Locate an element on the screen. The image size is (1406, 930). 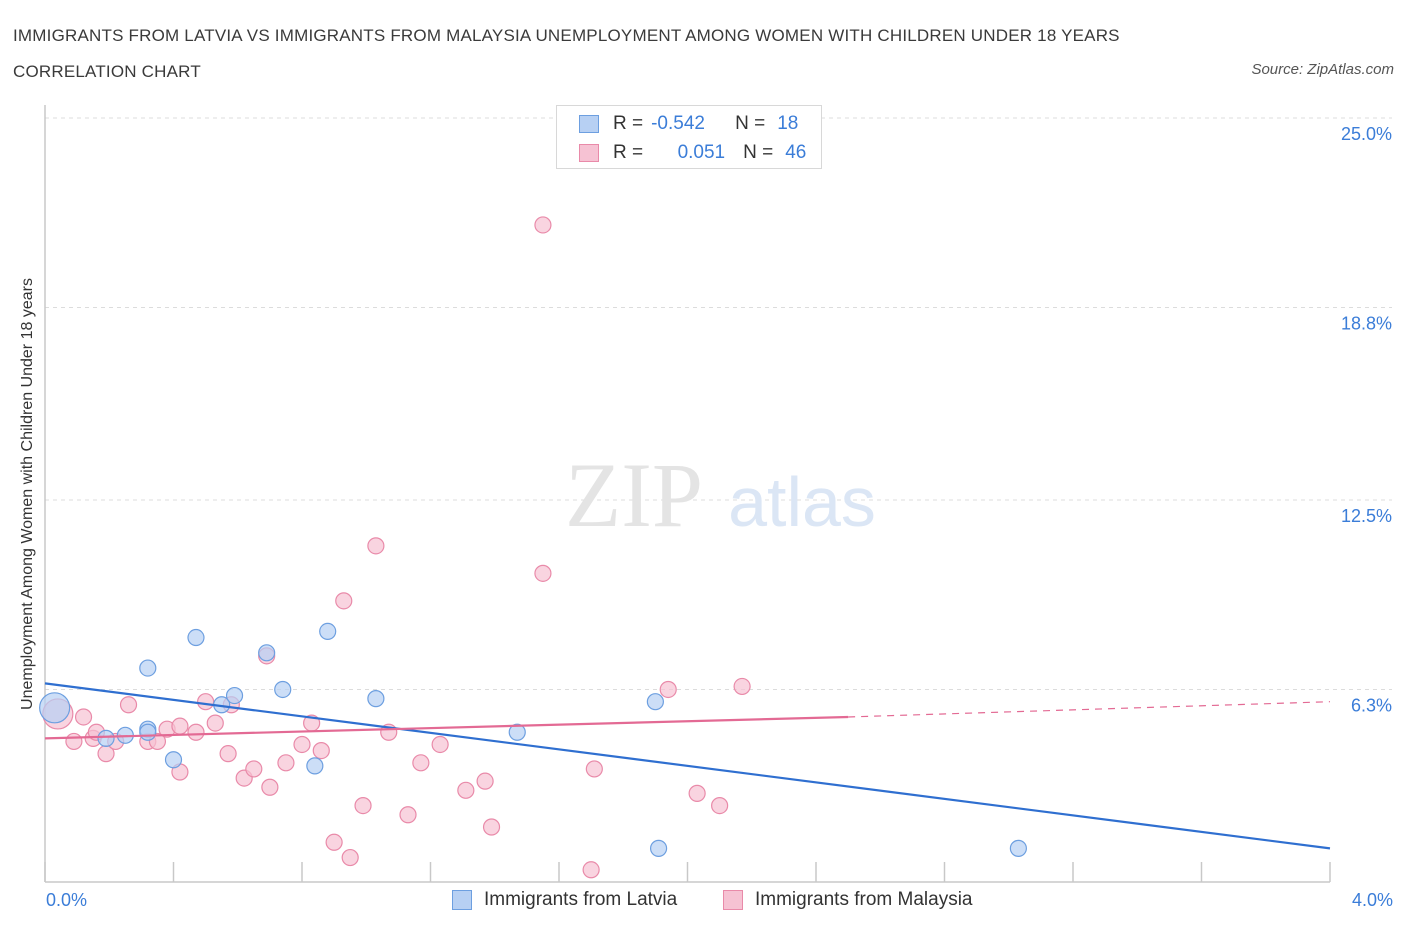
legend-item-latvia: Immigrants from Latvia is located at coordinates (564, 900).